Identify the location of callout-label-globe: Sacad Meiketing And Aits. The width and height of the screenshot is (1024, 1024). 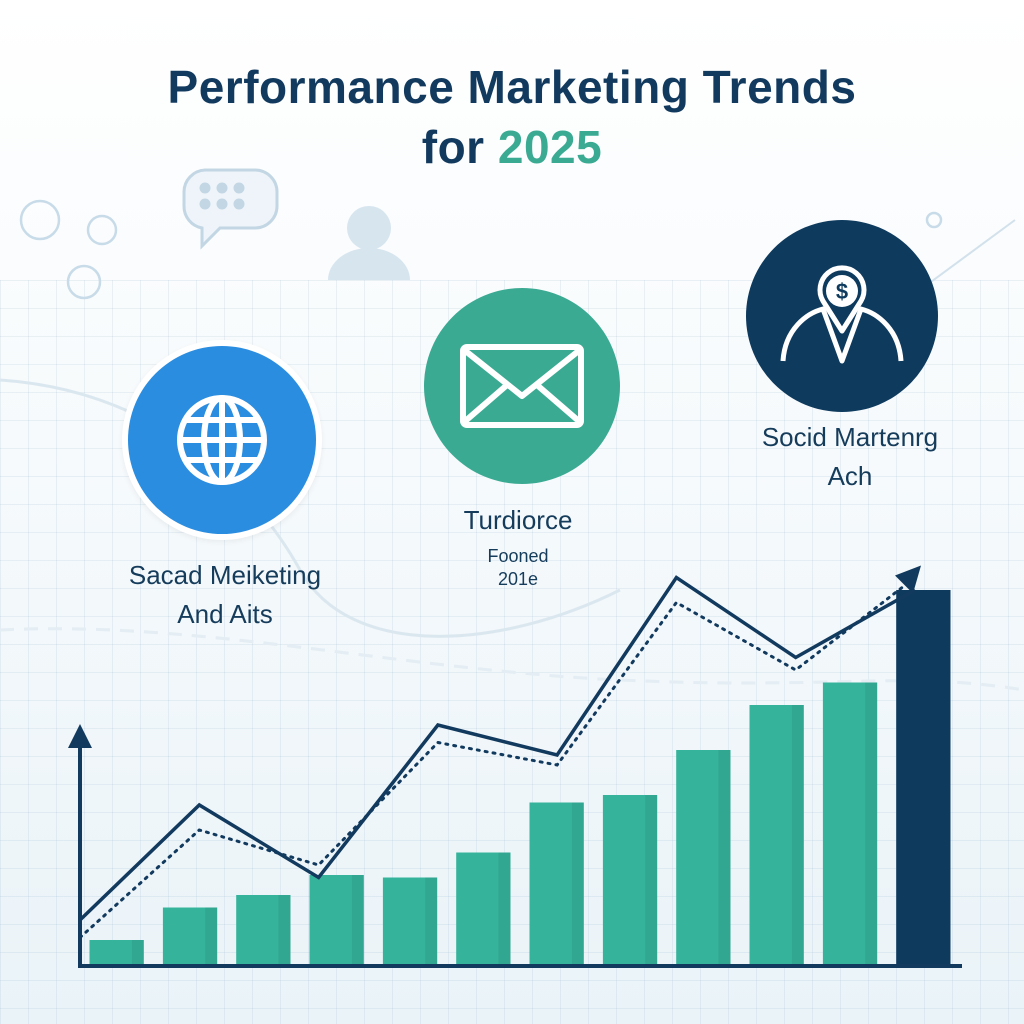
(225, 595).